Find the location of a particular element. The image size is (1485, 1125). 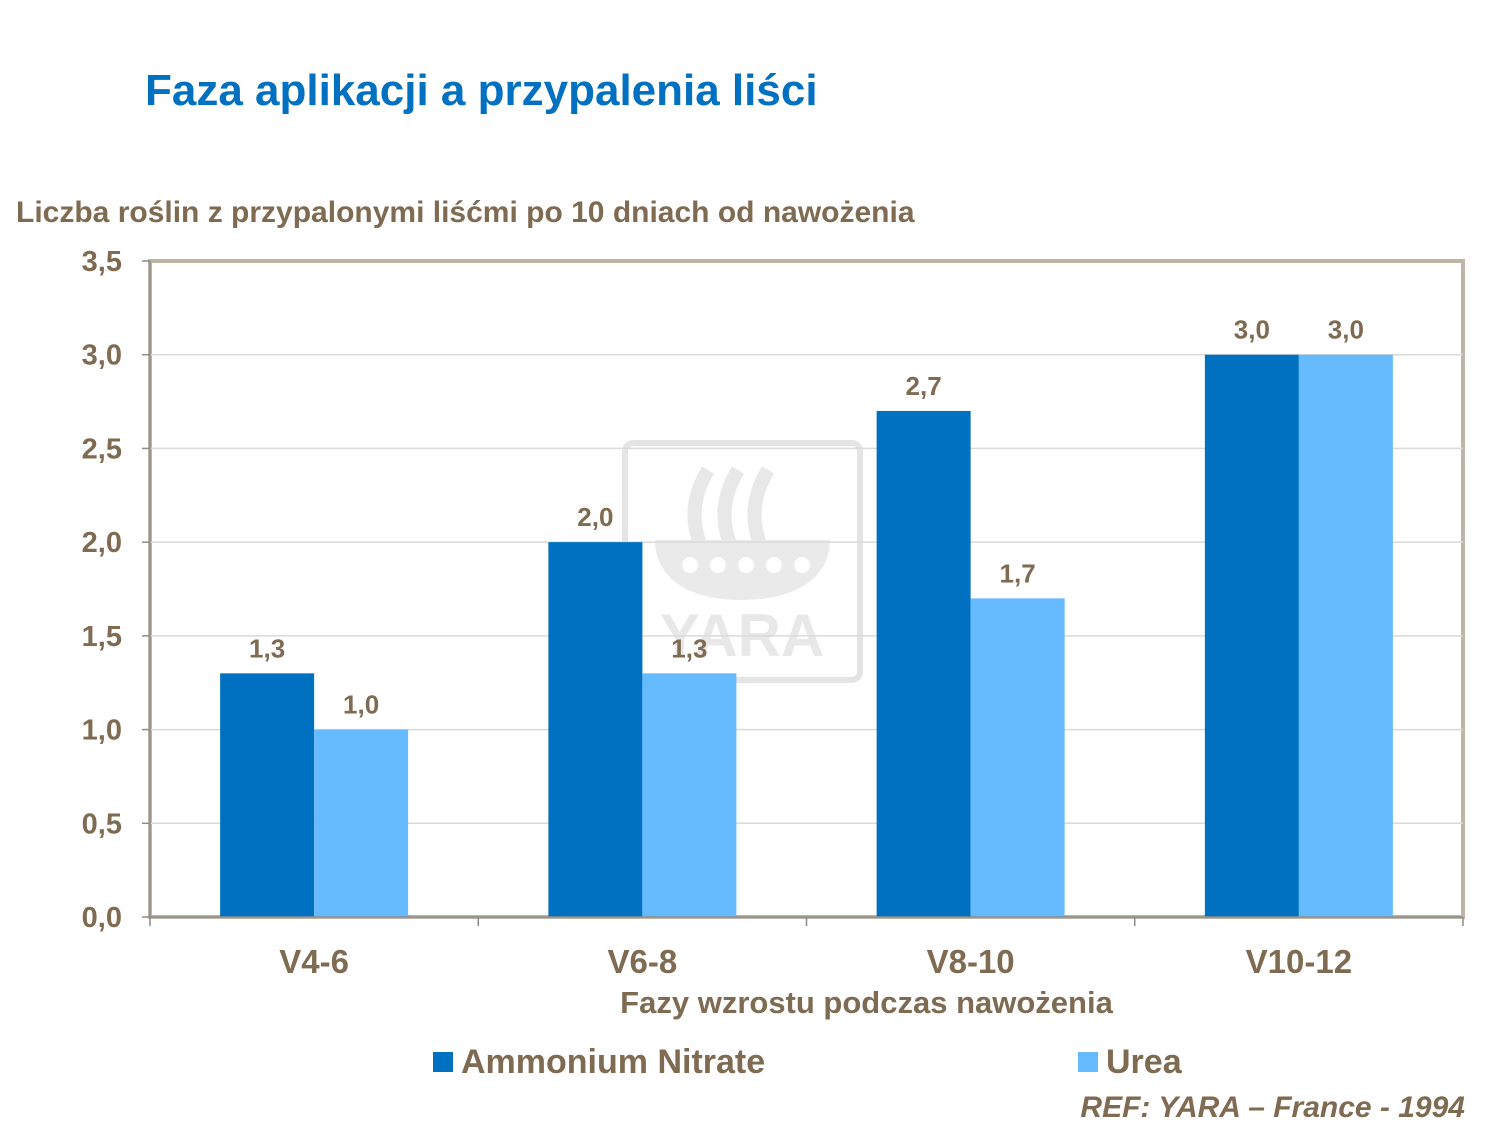

data-label: 1,7 is located at coordinates (1018, 573).